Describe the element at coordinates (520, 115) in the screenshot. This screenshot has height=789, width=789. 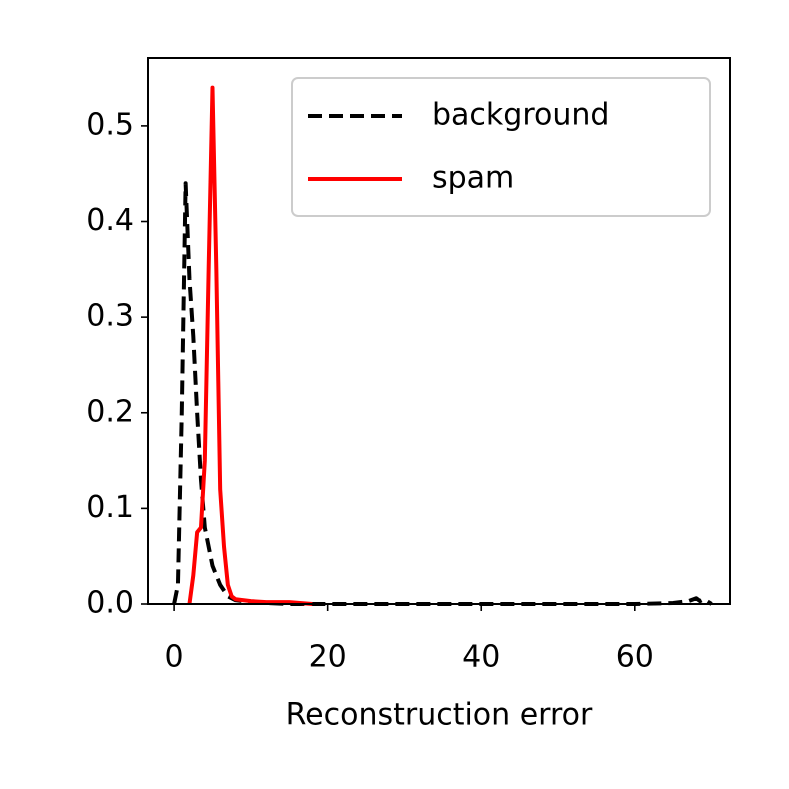
I see `legend-label: background` at that location.